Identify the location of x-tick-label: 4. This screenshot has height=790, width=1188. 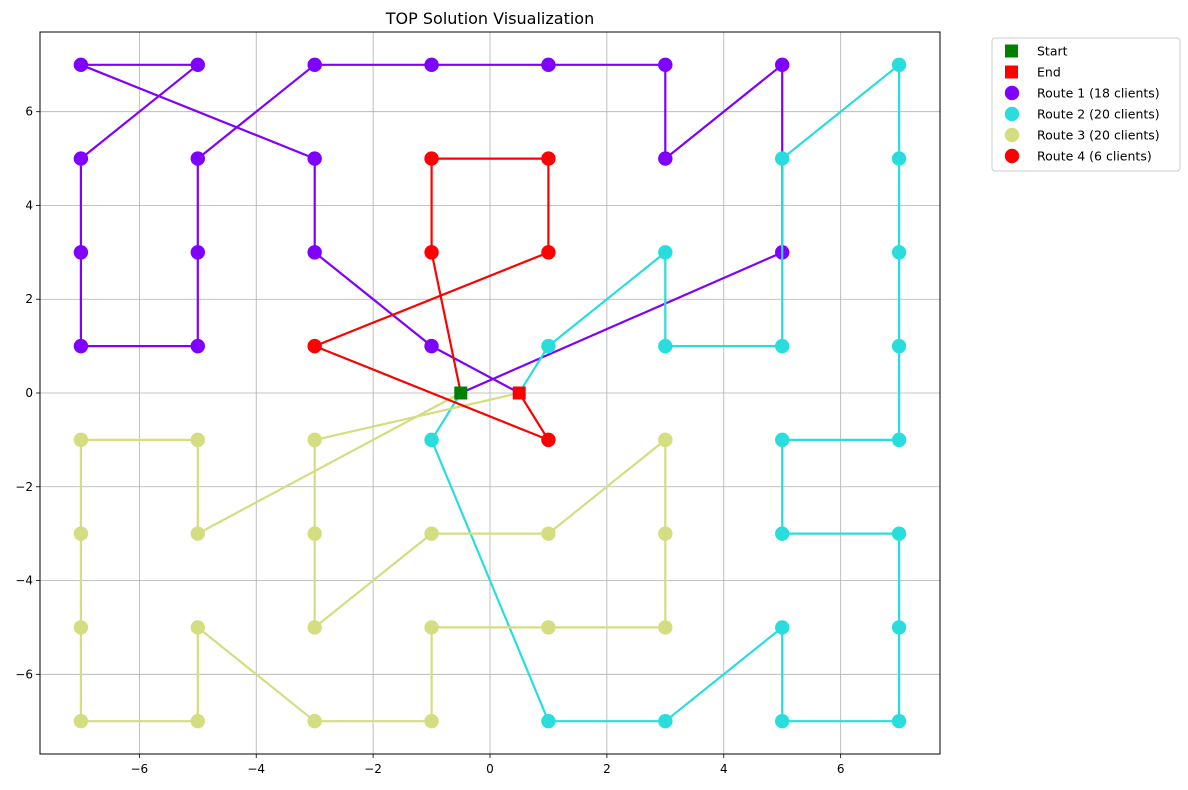
(724, 769).